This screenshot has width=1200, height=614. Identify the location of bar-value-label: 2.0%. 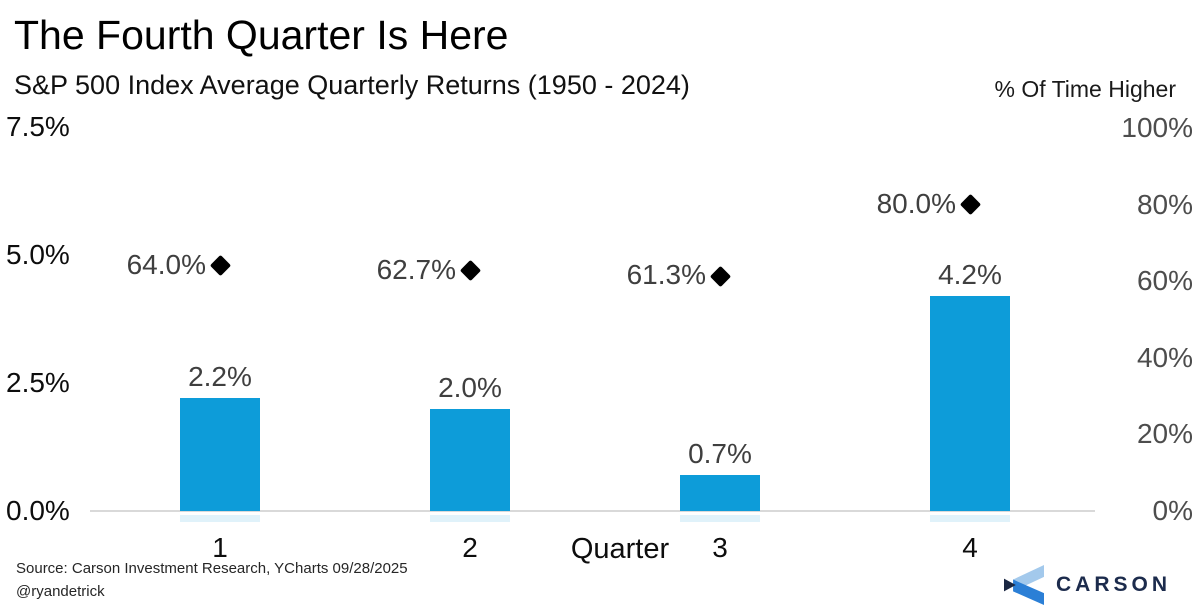
(470, 387).